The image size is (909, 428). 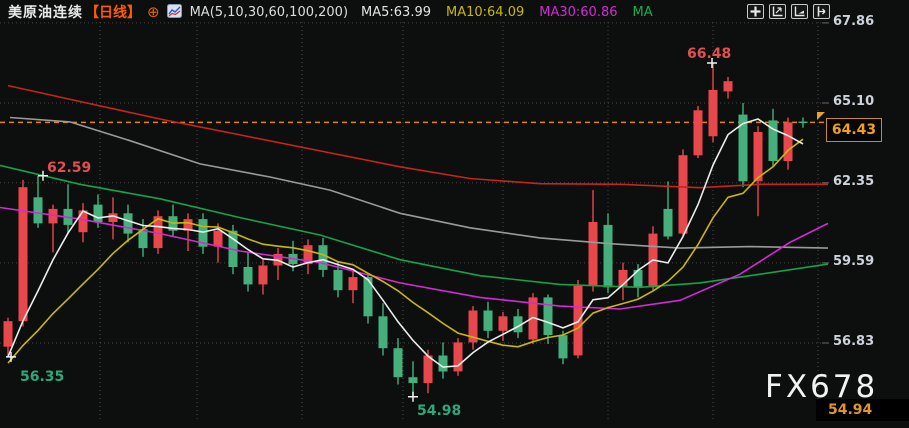 What do you see at coordinates (862, 410) in the screenshot?
I see `bottom-price-label: 54.94` at bounding box center [862, 410].